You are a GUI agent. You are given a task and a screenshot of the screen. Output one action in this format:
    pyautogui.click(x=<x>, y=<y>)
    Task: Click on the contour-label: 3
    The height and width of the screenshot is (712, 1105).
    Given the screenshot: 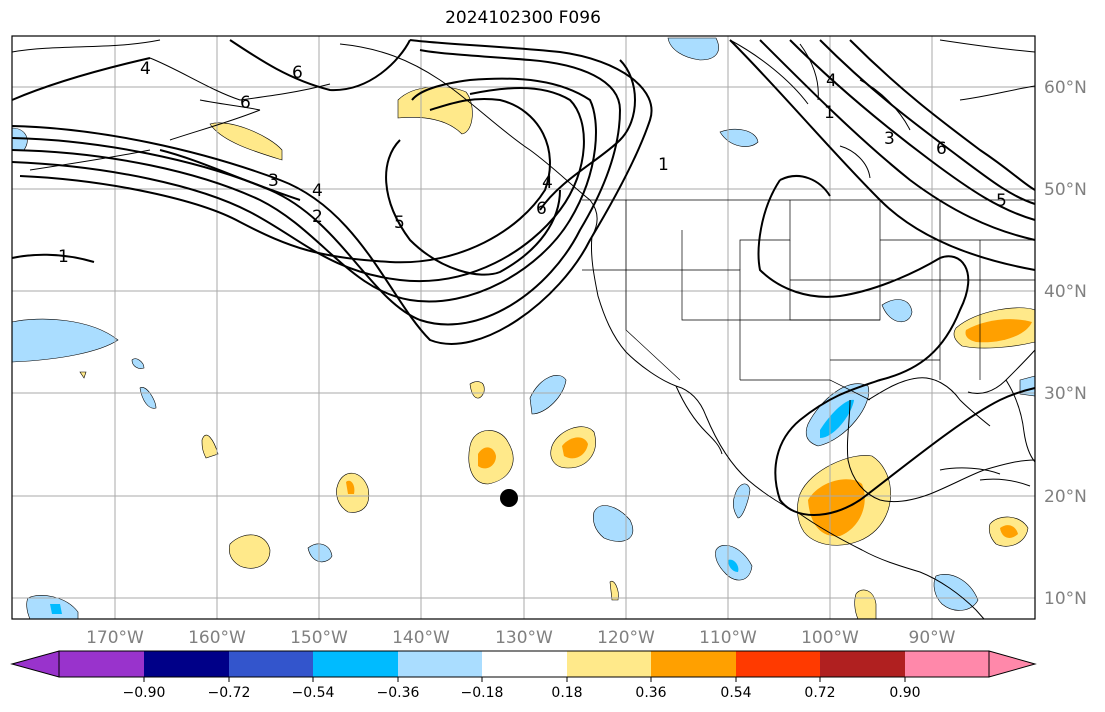 What is the action you would take?
    pyautogui.click(x=889, y=139)
    